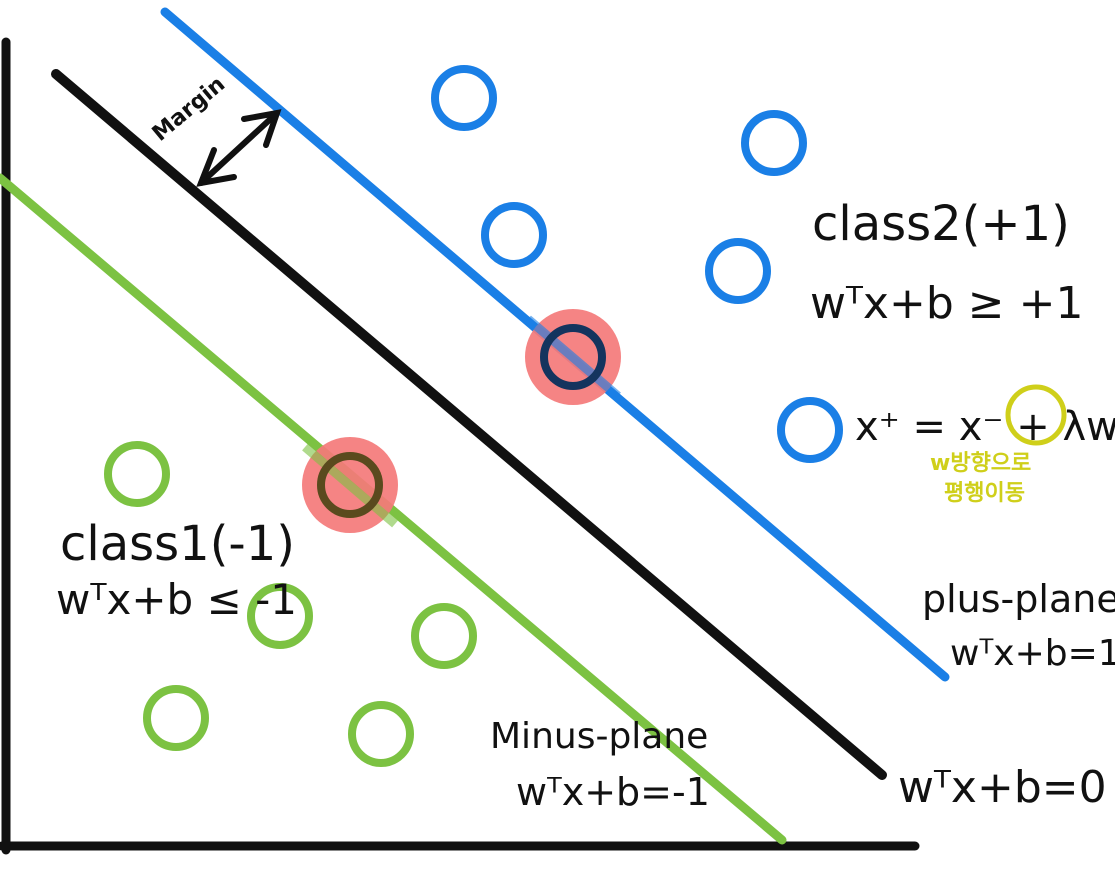  I want to click on translation-note-line1: w방향으로, so click(980, 463).